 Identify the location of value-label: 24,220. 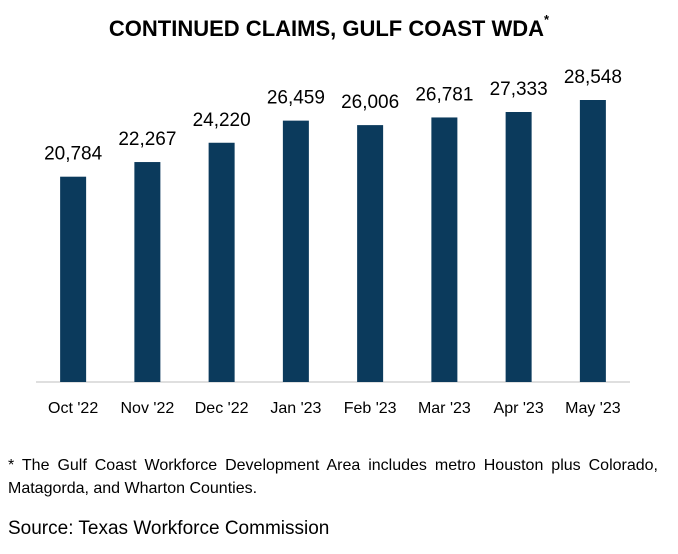
(222, 120).